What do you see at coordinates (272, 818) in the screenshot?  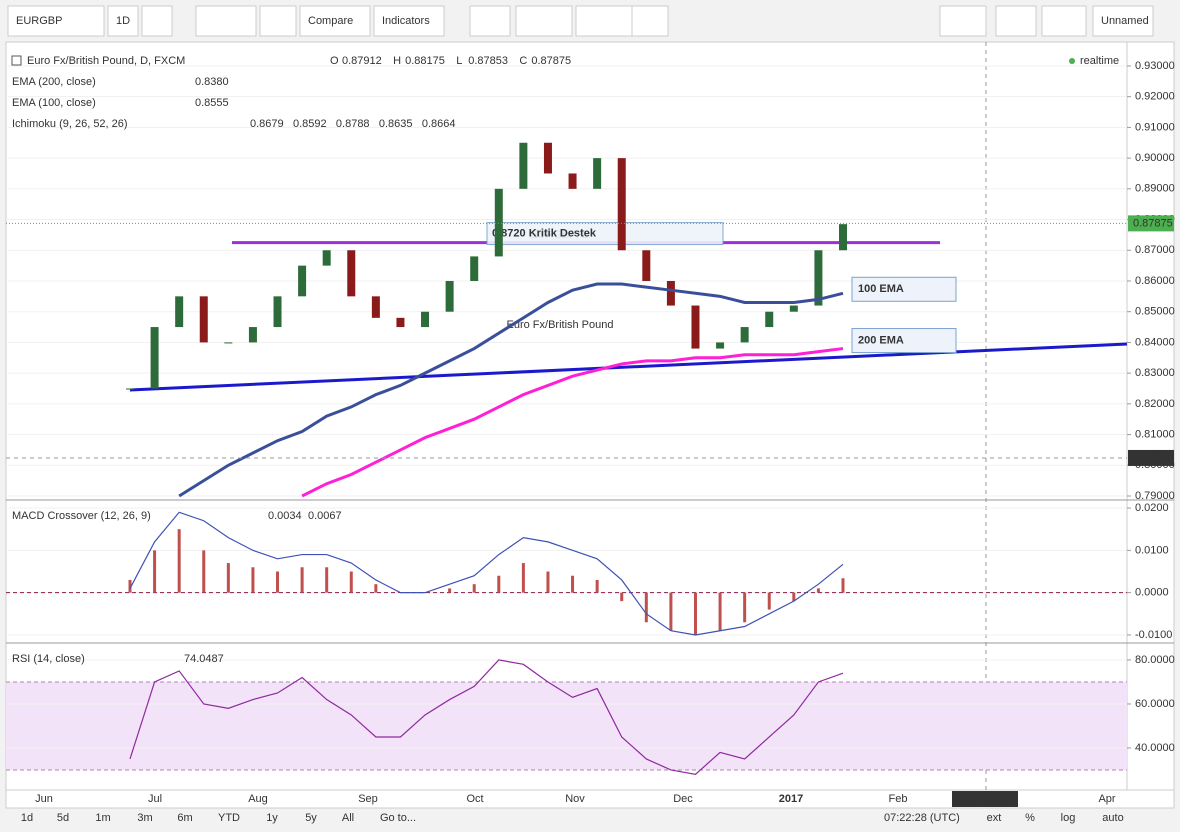 I see `range-button: 1y` at bounding box center [272, 818].